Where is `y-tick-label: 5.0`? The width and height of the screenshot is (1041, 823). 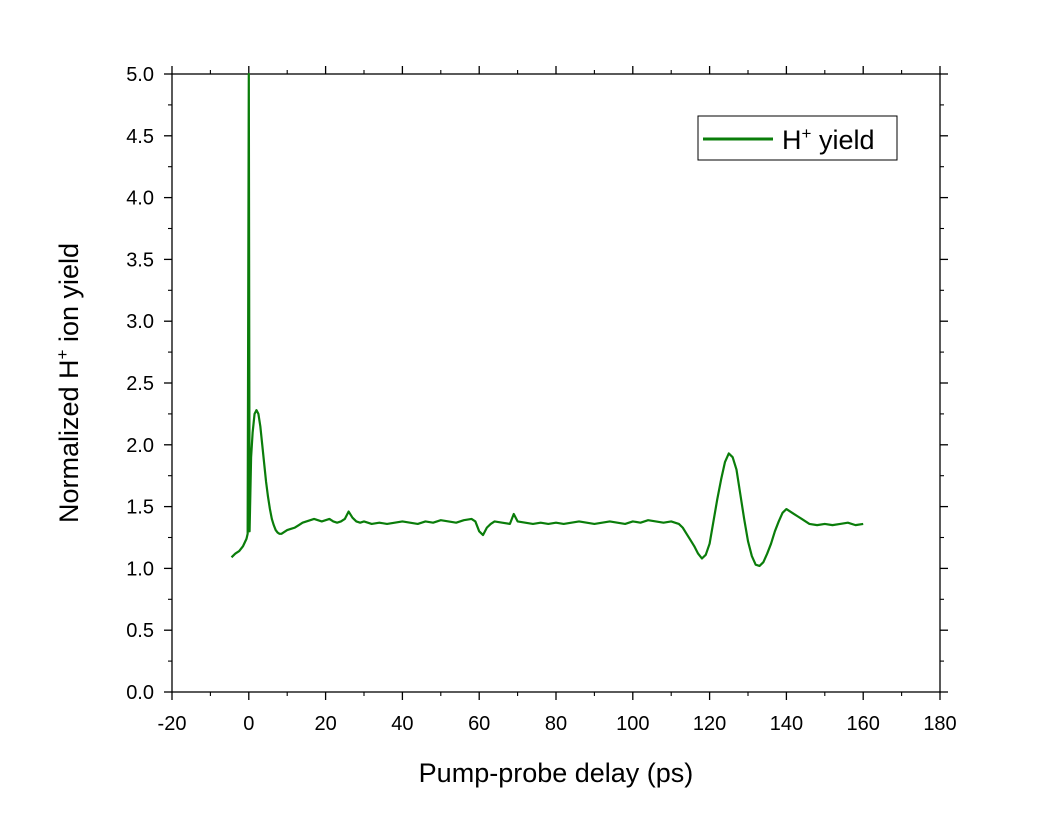
y-tick-label: 5.0 is located at coordinates (140, 75).